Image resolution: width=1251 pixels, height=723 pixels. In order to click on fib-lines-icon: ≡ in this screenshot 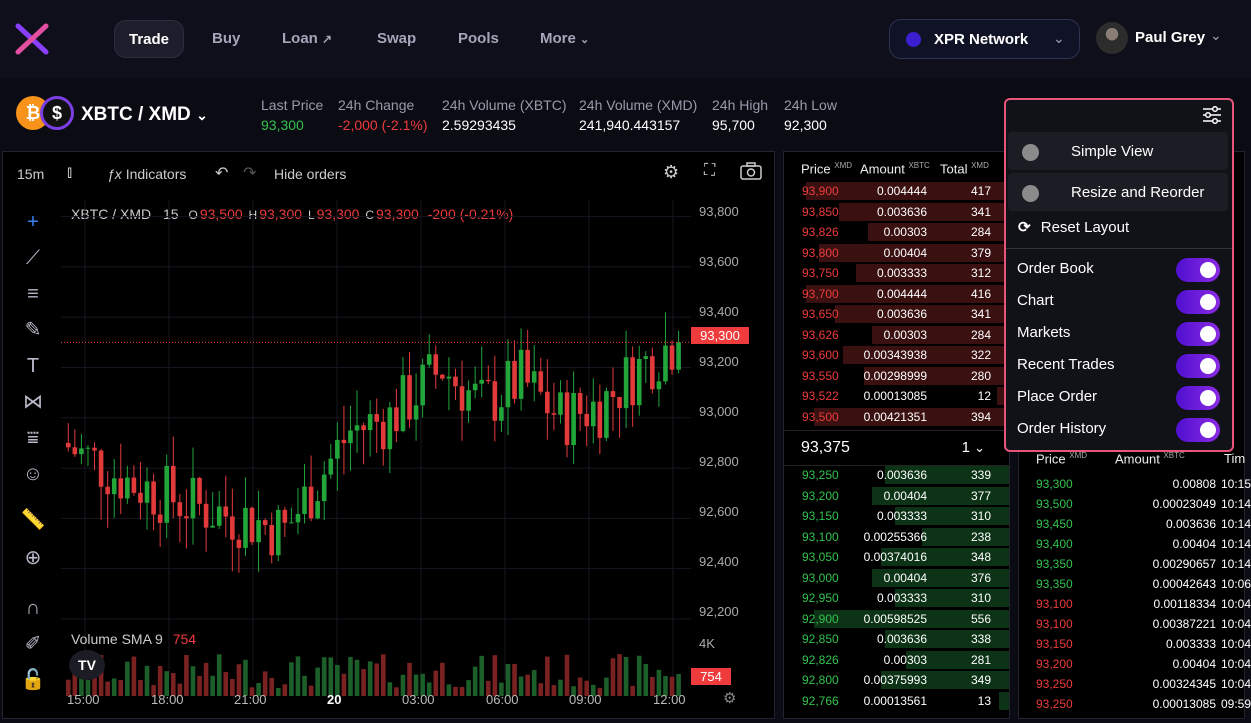, I will do `click(33, 294)`.